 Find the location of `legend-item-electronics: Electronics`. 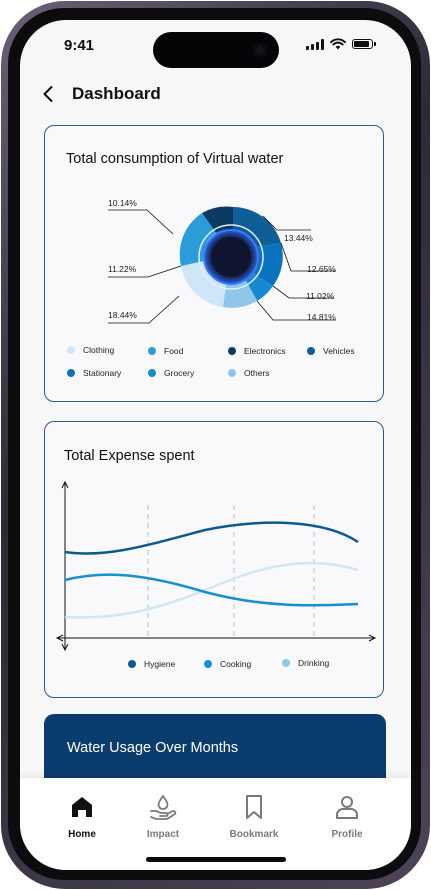

legend-item-electronics: Electronics is located at coordinates (257, 351).